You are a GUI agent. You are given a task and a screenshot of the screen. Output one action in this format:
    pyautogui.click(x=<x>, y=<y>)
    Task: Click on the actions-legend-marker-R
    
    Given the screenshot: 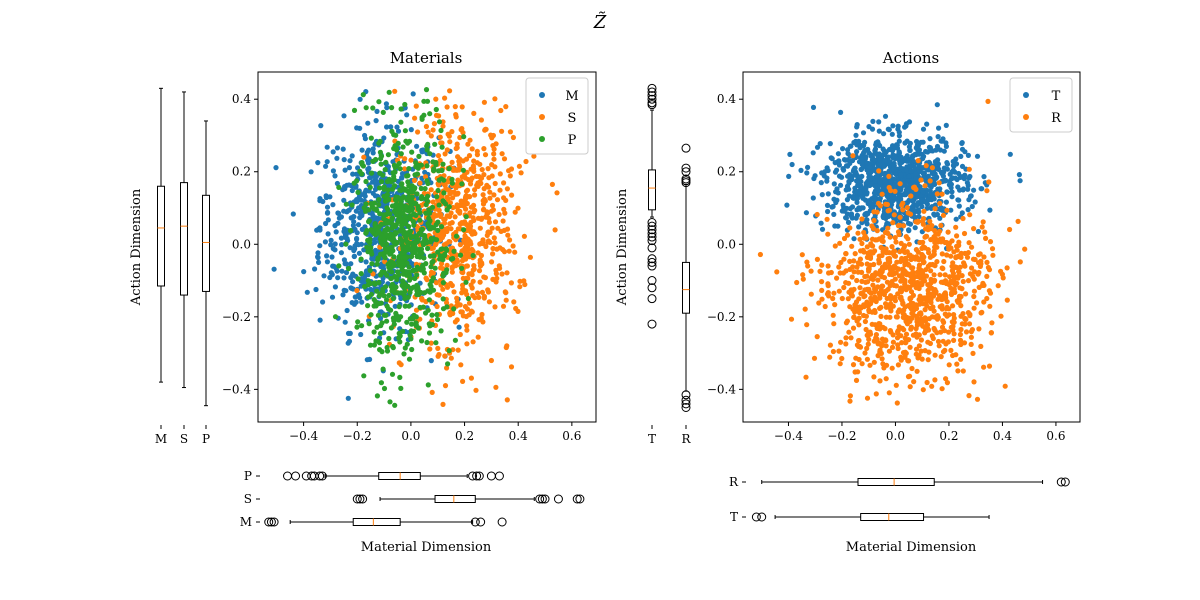 What is the action you would take?
    pyautogui.click(x=1026, y=117)
    